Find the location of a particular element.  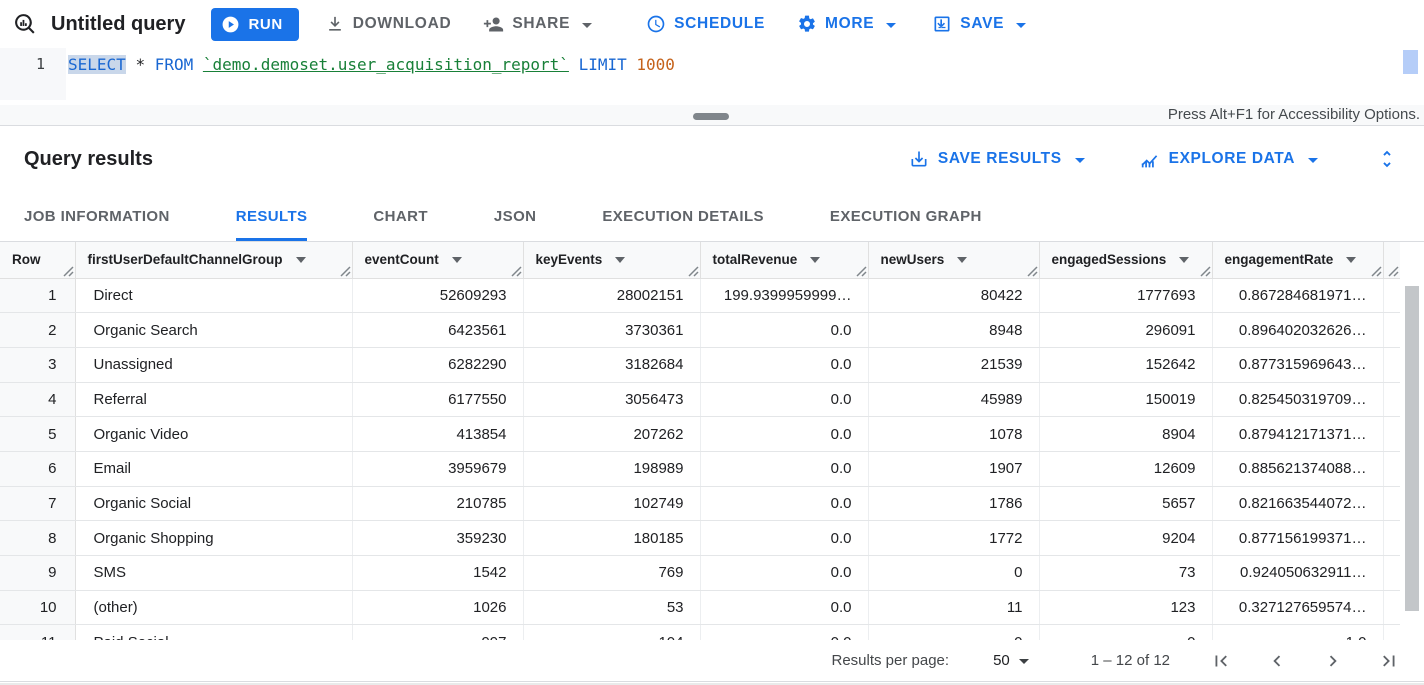

save-button: SAVE is located at coordinates (979, 24).